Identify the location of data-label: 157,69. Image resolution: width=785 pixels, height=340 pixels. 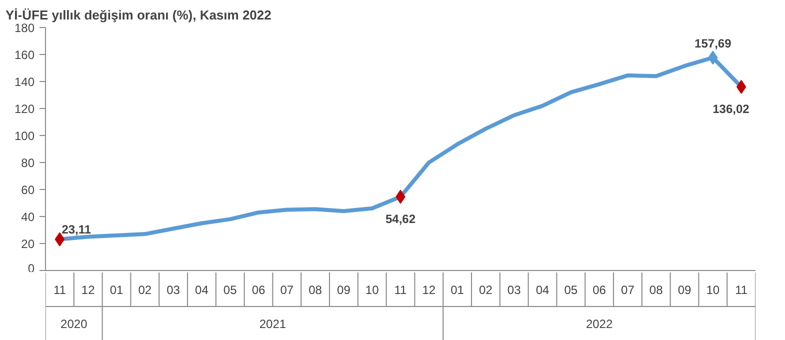
(713, 43).